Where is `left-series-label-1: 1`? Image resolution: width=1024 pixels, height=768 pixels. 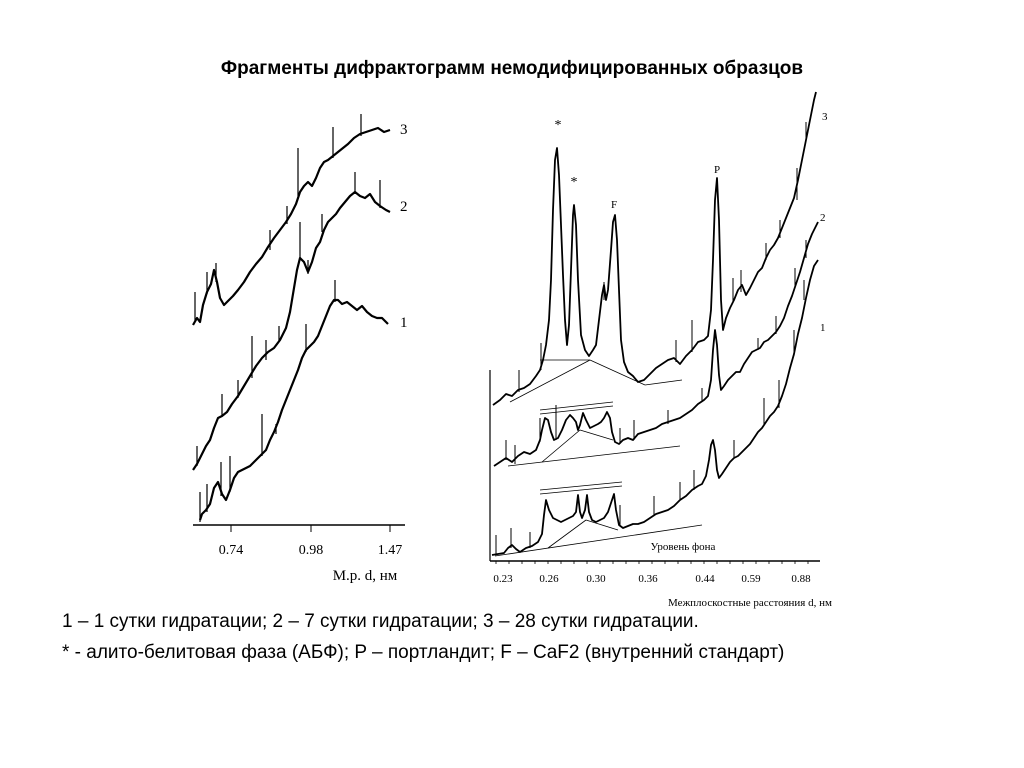
left-series-label-1: 1 is located at coordinates (404, 323).